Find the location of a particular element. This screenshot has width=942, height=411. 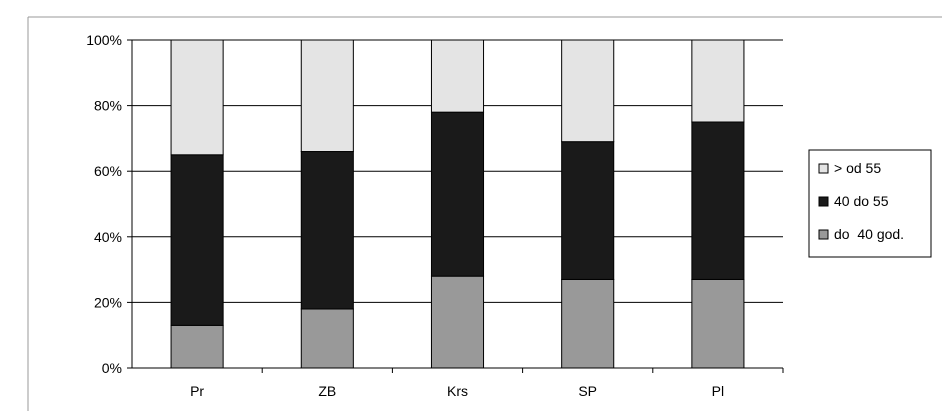

x-tick-label: SP is located at coordinates (587, 391).